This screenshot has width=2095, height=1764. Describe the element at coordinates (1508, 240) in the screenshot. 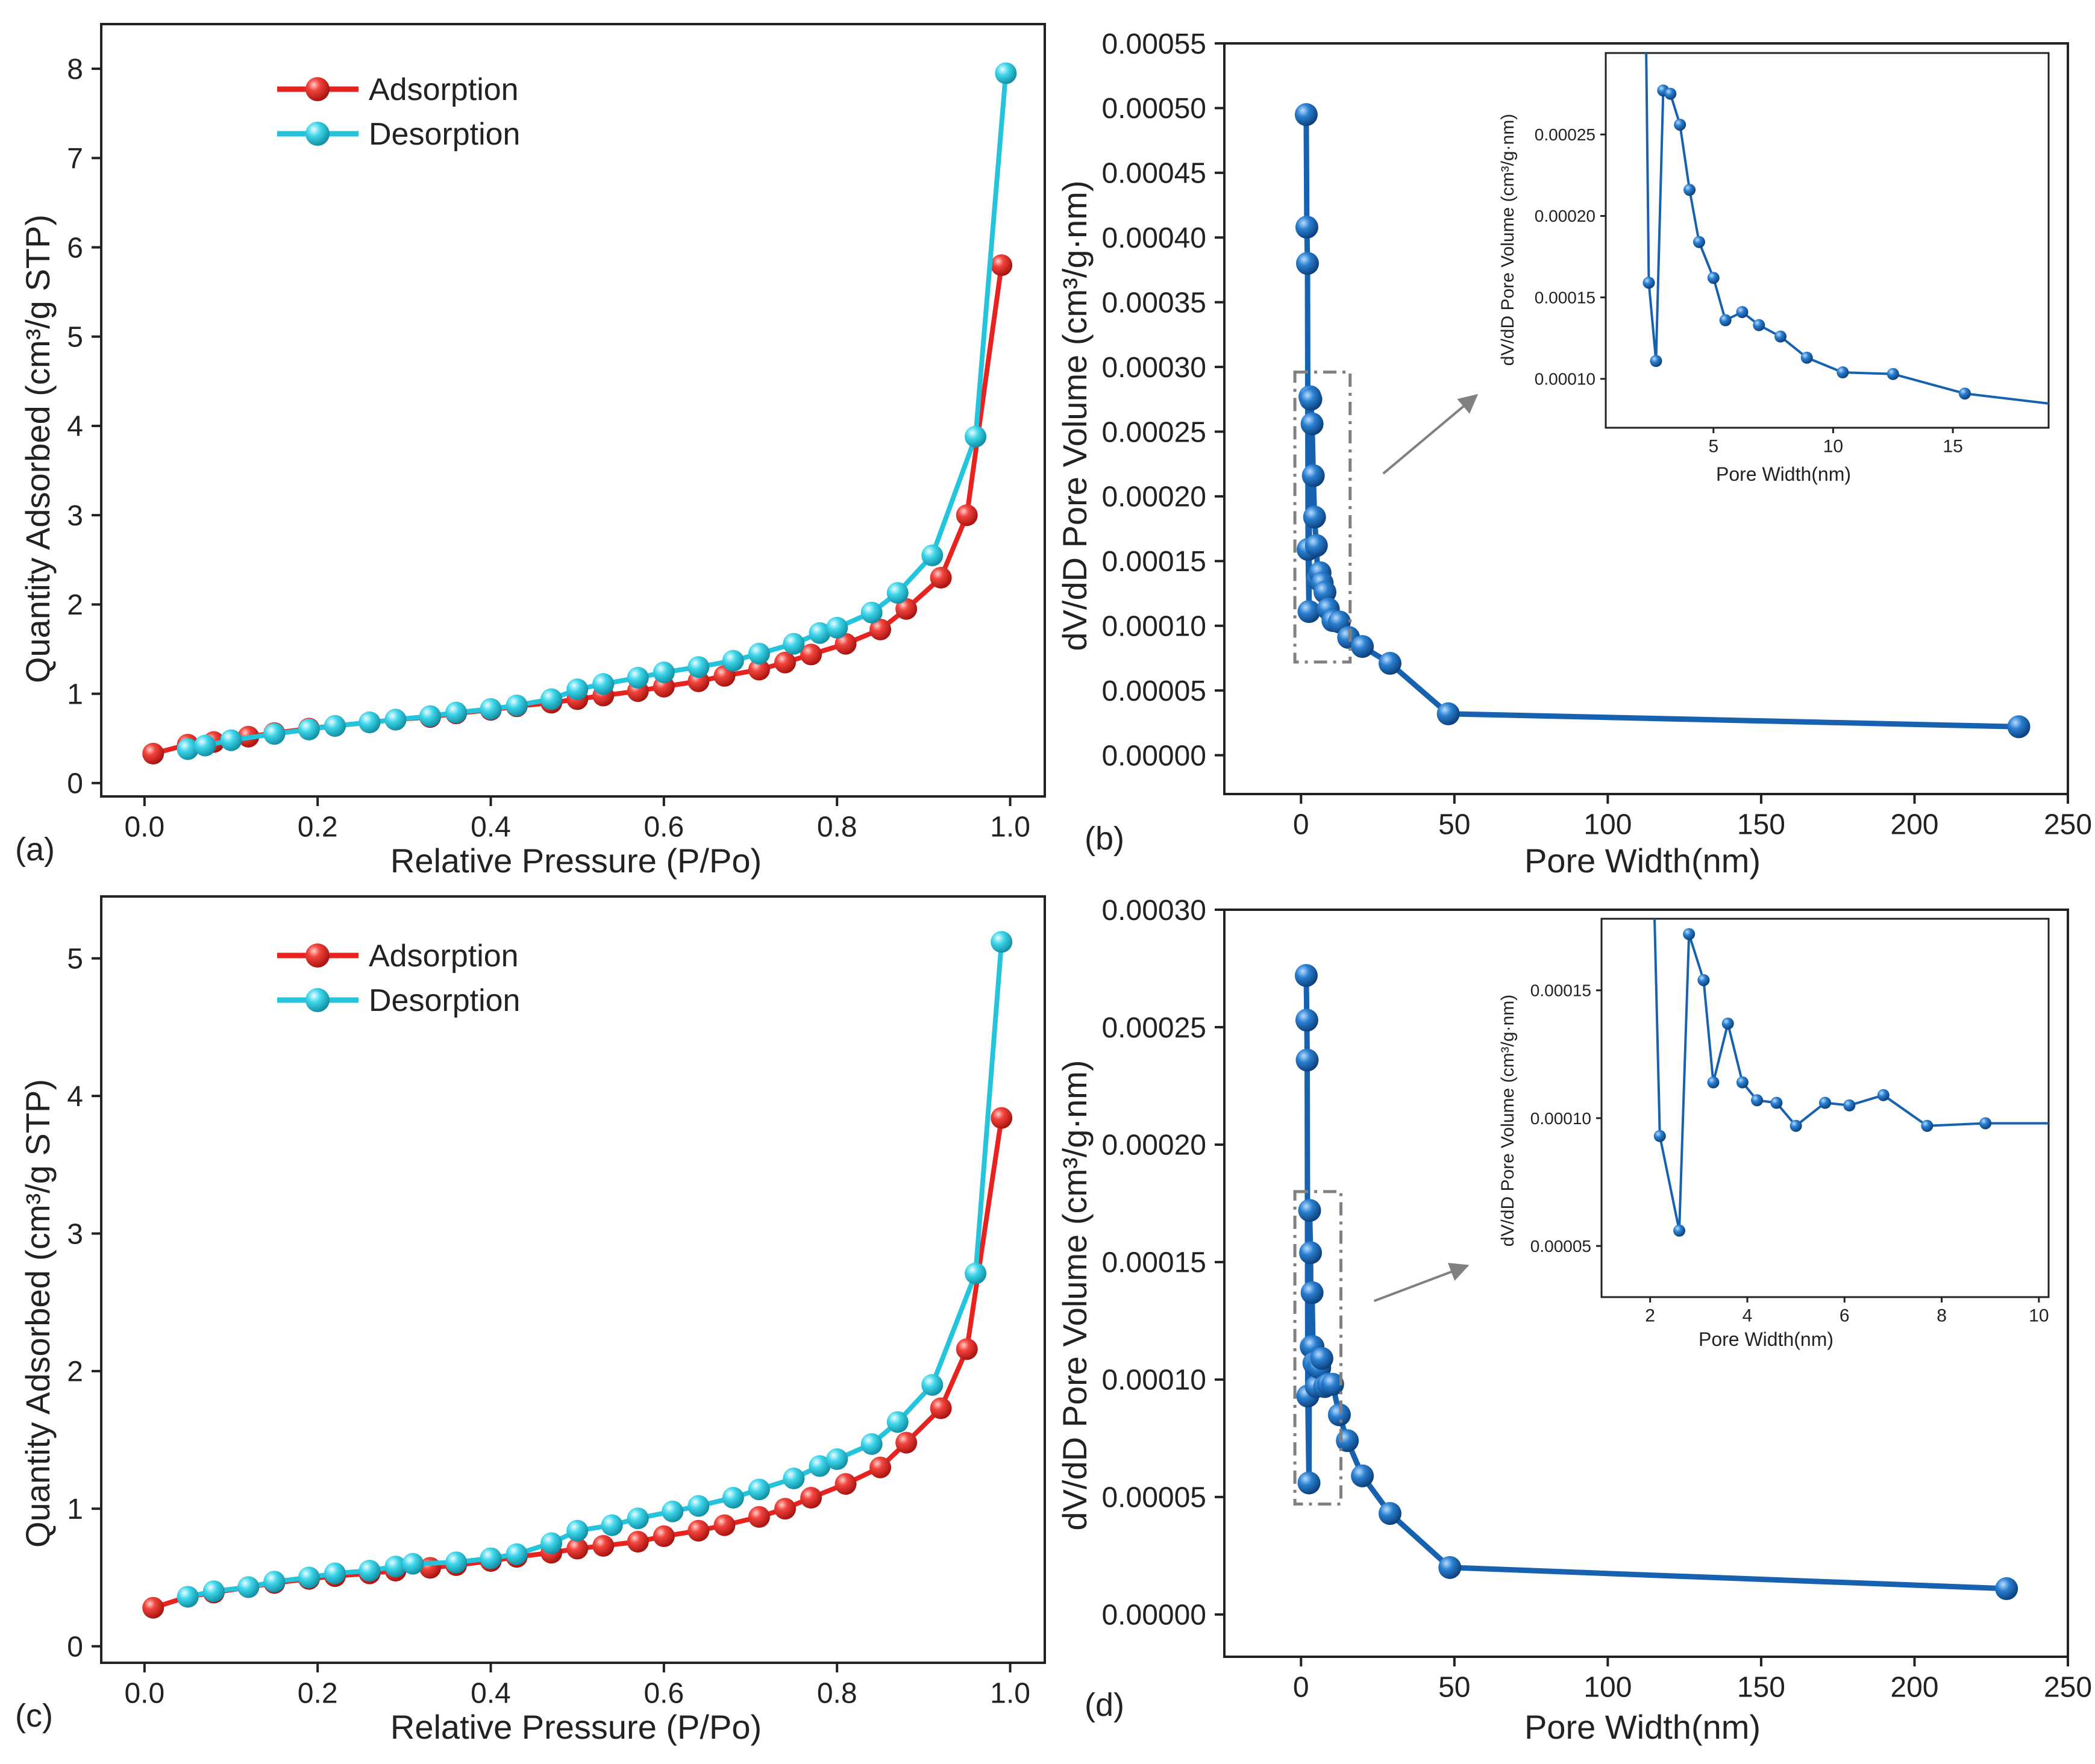

I see `inset-ylabel-b: dV/dD Pore Volume (cm³/g·nm)` at that location.